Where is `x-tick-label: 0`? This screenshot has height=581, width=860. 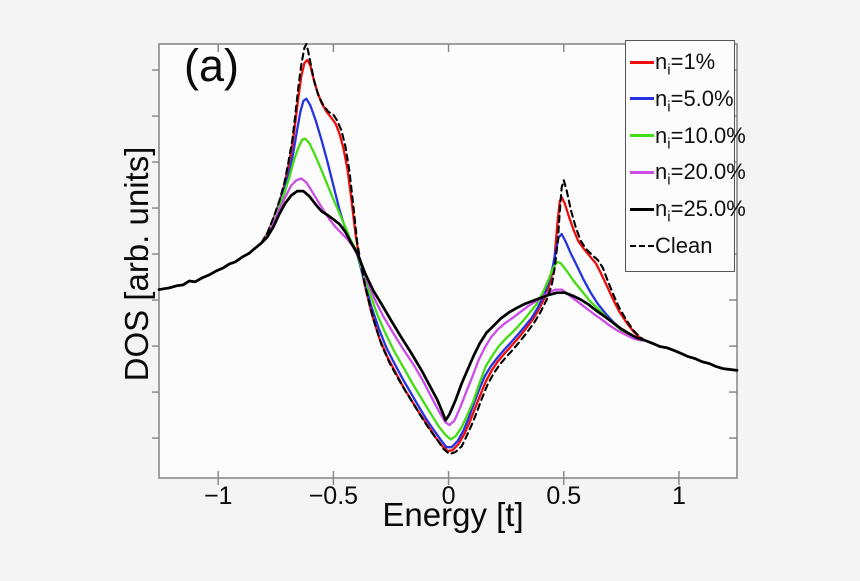 x-tick-label: 0 is located at coordinates (448, 496).